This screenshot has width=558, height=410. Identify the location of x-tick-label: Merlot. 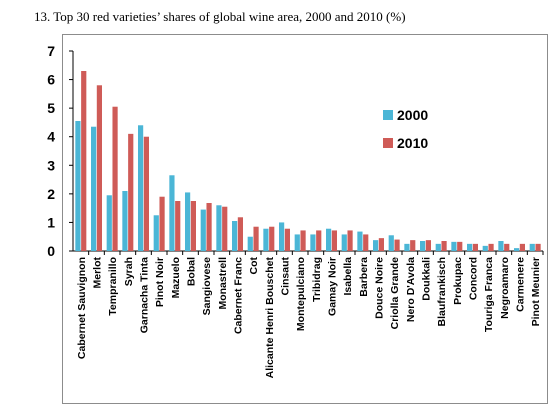
(98, 272).